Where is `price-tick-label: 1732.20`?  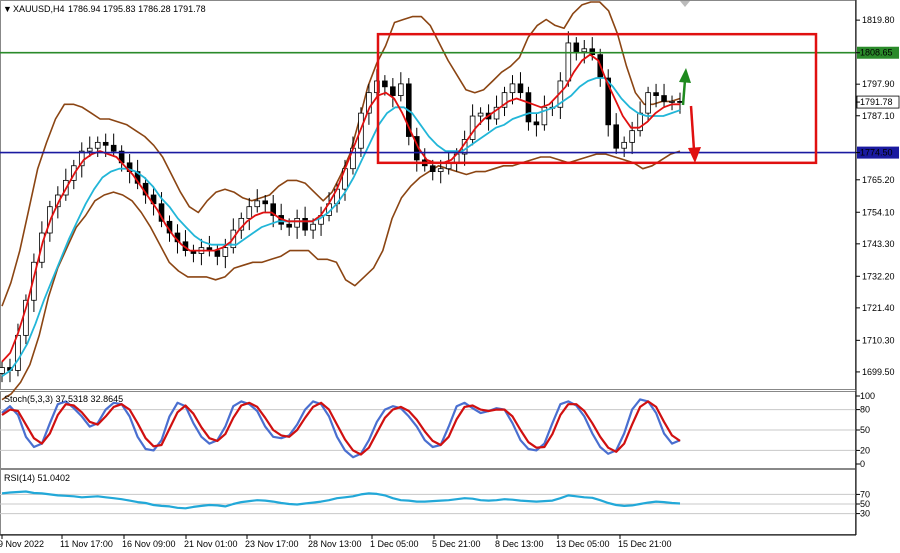
price-tick-label: 1732.20 is located at coordinates (878, 276).